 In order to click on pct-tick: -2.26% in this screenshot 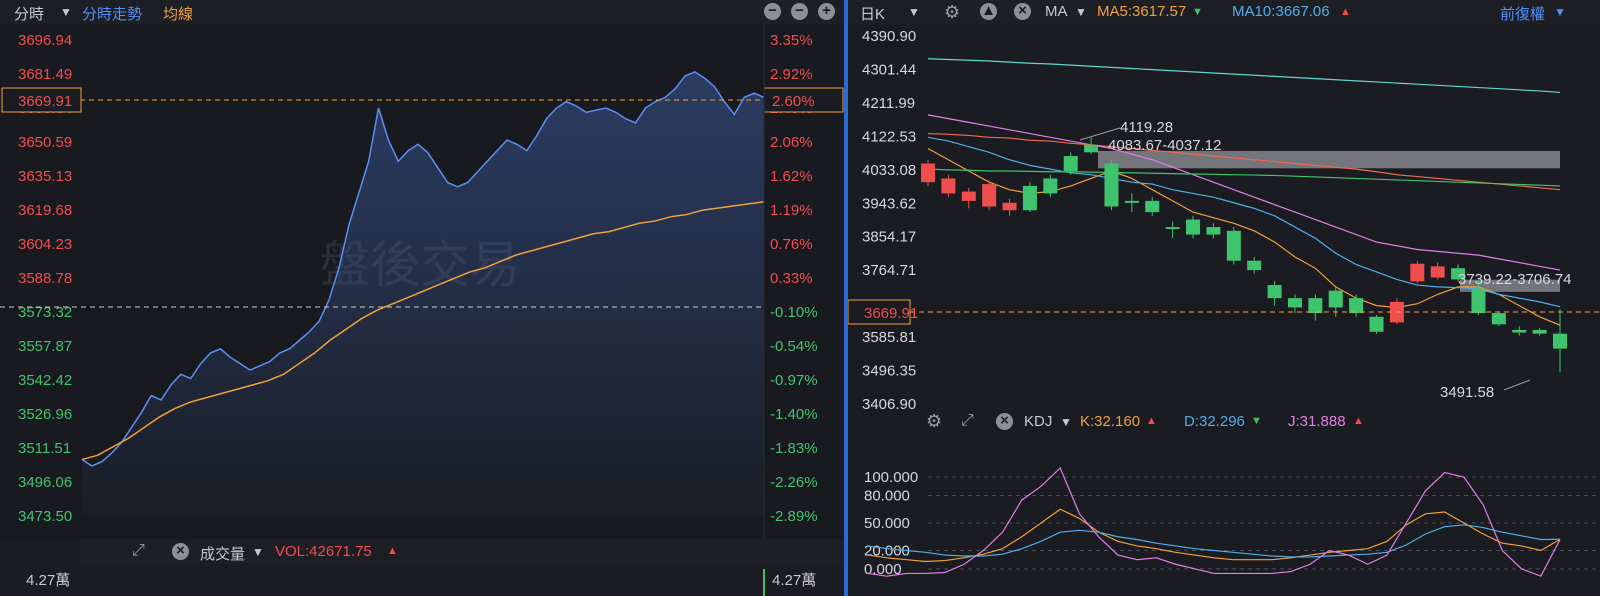, I will do `click(794, 482)`.